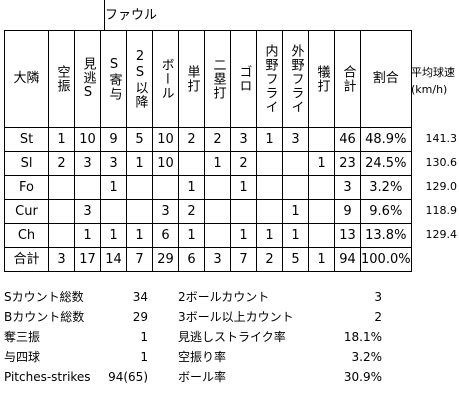  I want to click on count-cell: 13, so click(347, 235).